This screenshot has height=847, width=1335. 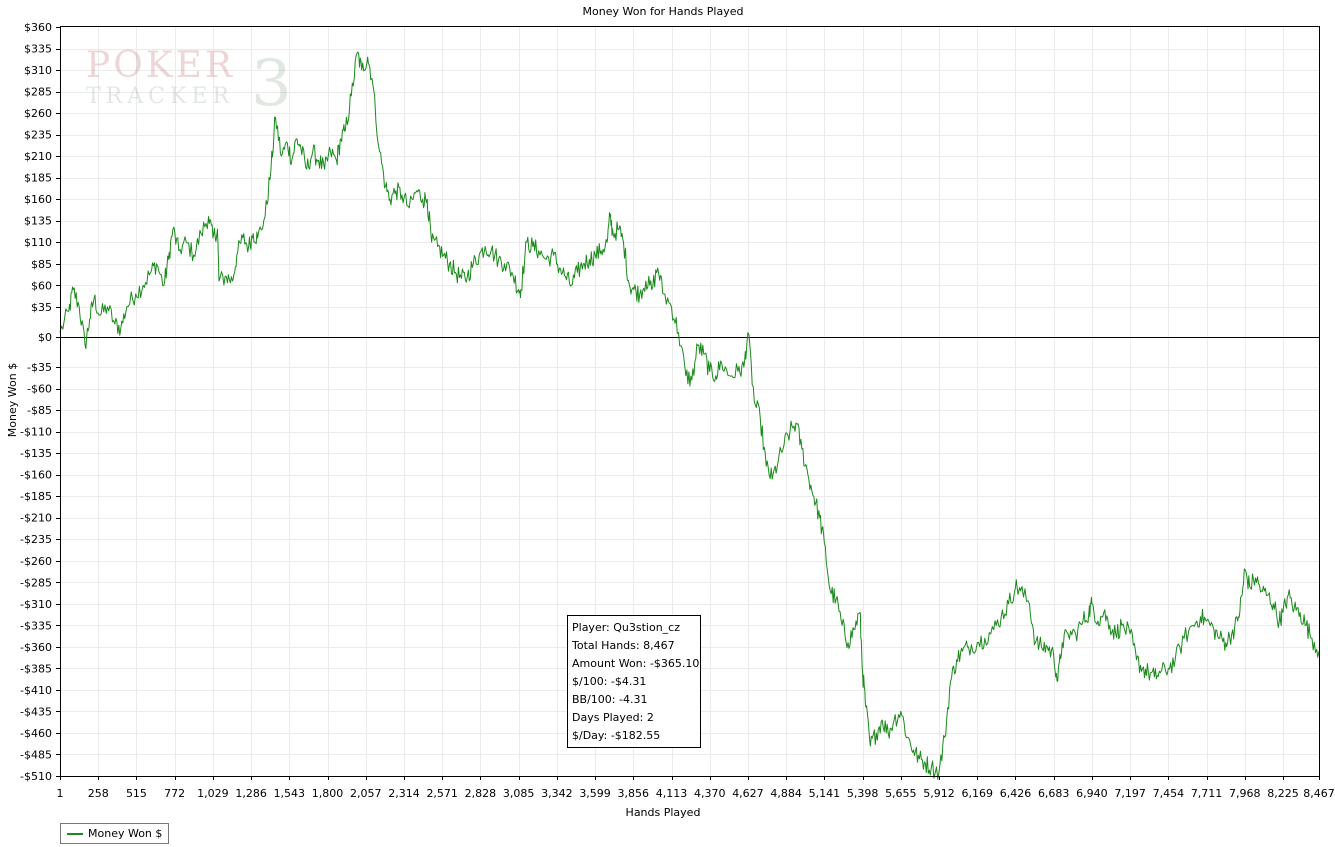 What do you see at coordinates (825, 793) in the screenshot?
I see `x-tick-label: 5,141` at bounding box center [825, 793].